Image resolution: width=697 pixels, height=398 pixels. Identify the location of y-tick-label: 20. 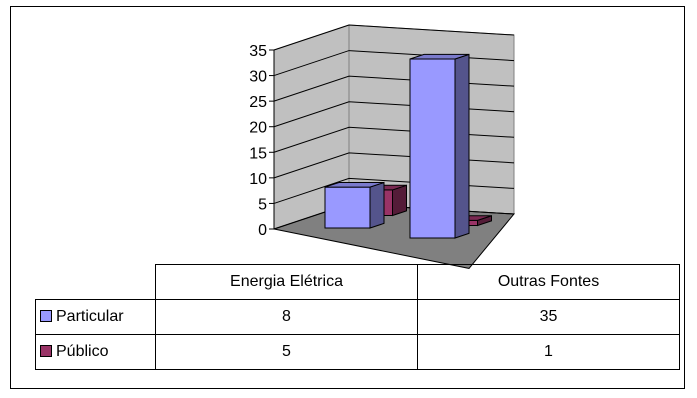
(258, 128).